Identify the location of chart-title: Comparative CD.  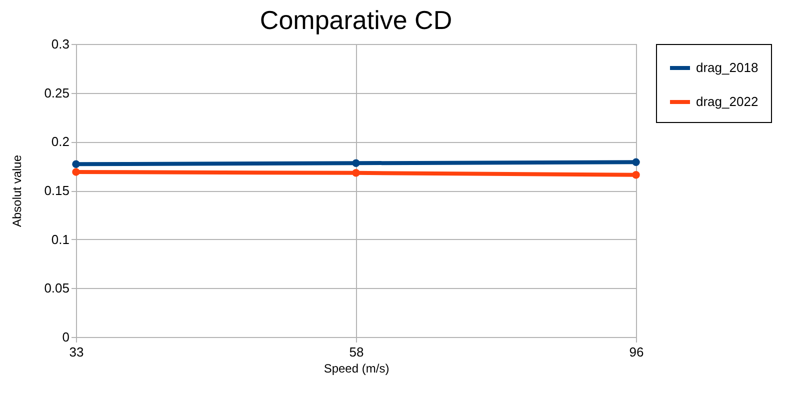
(356, 20).